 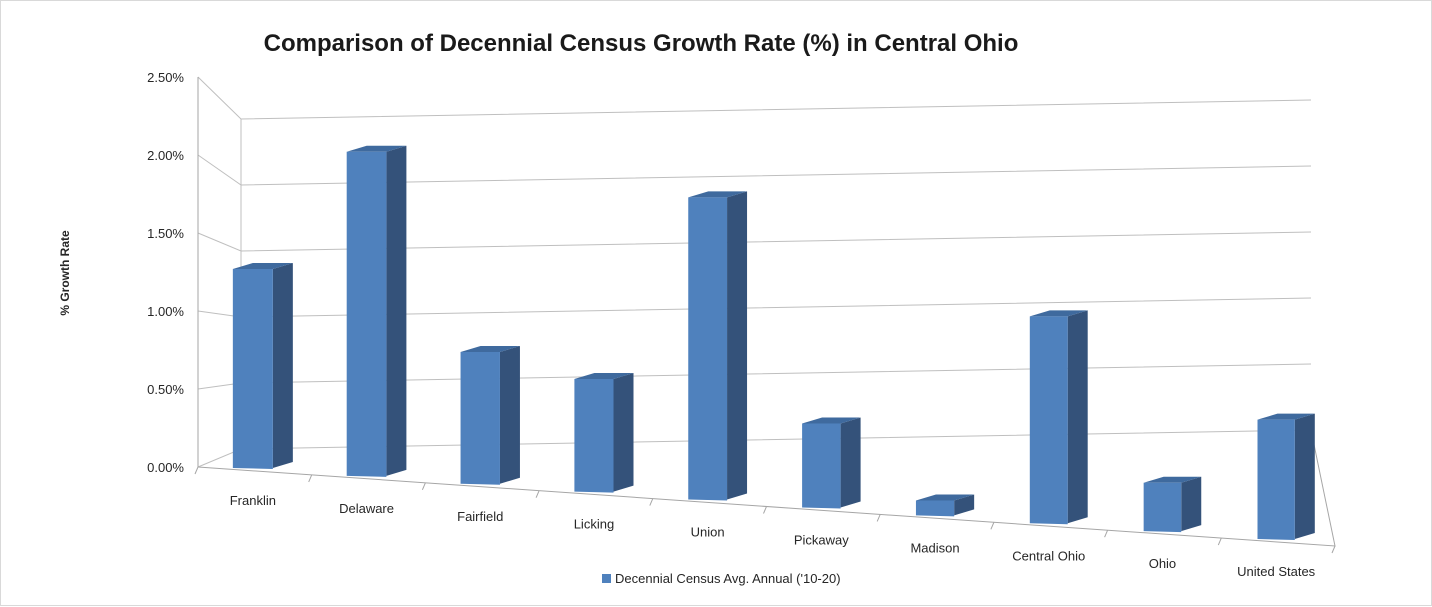 I want to click on x-category-label: Ohio, so click(x=1162, y=563).